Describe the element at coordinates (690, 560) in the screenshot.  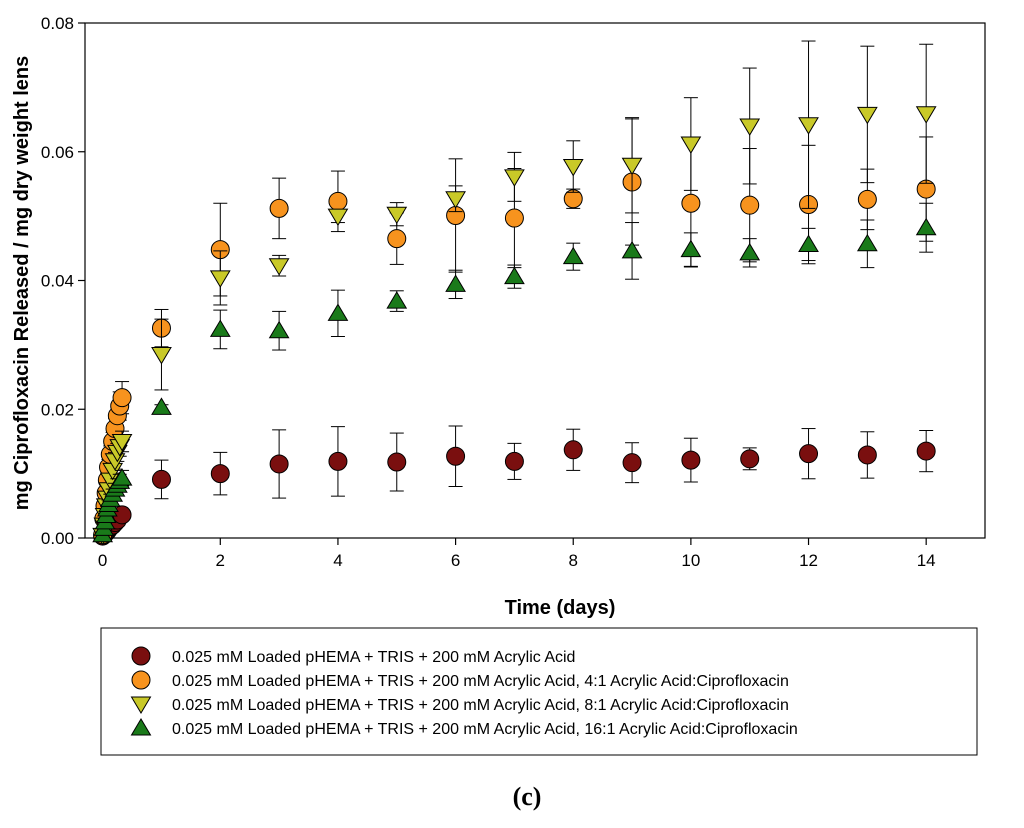
I see `x-tick-label: 10` at that location.